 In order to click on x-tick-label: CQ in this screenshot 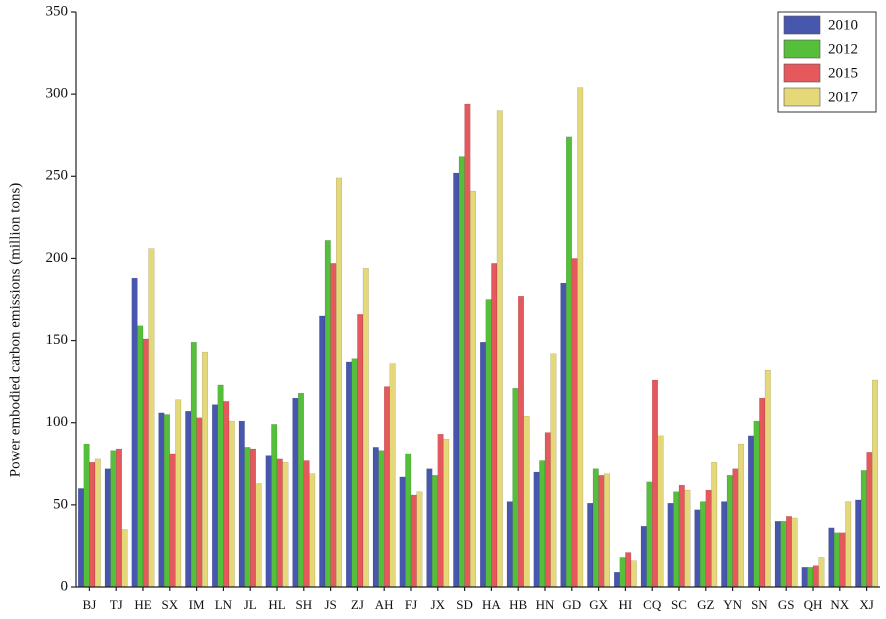, I will do `click(652, 604)`.